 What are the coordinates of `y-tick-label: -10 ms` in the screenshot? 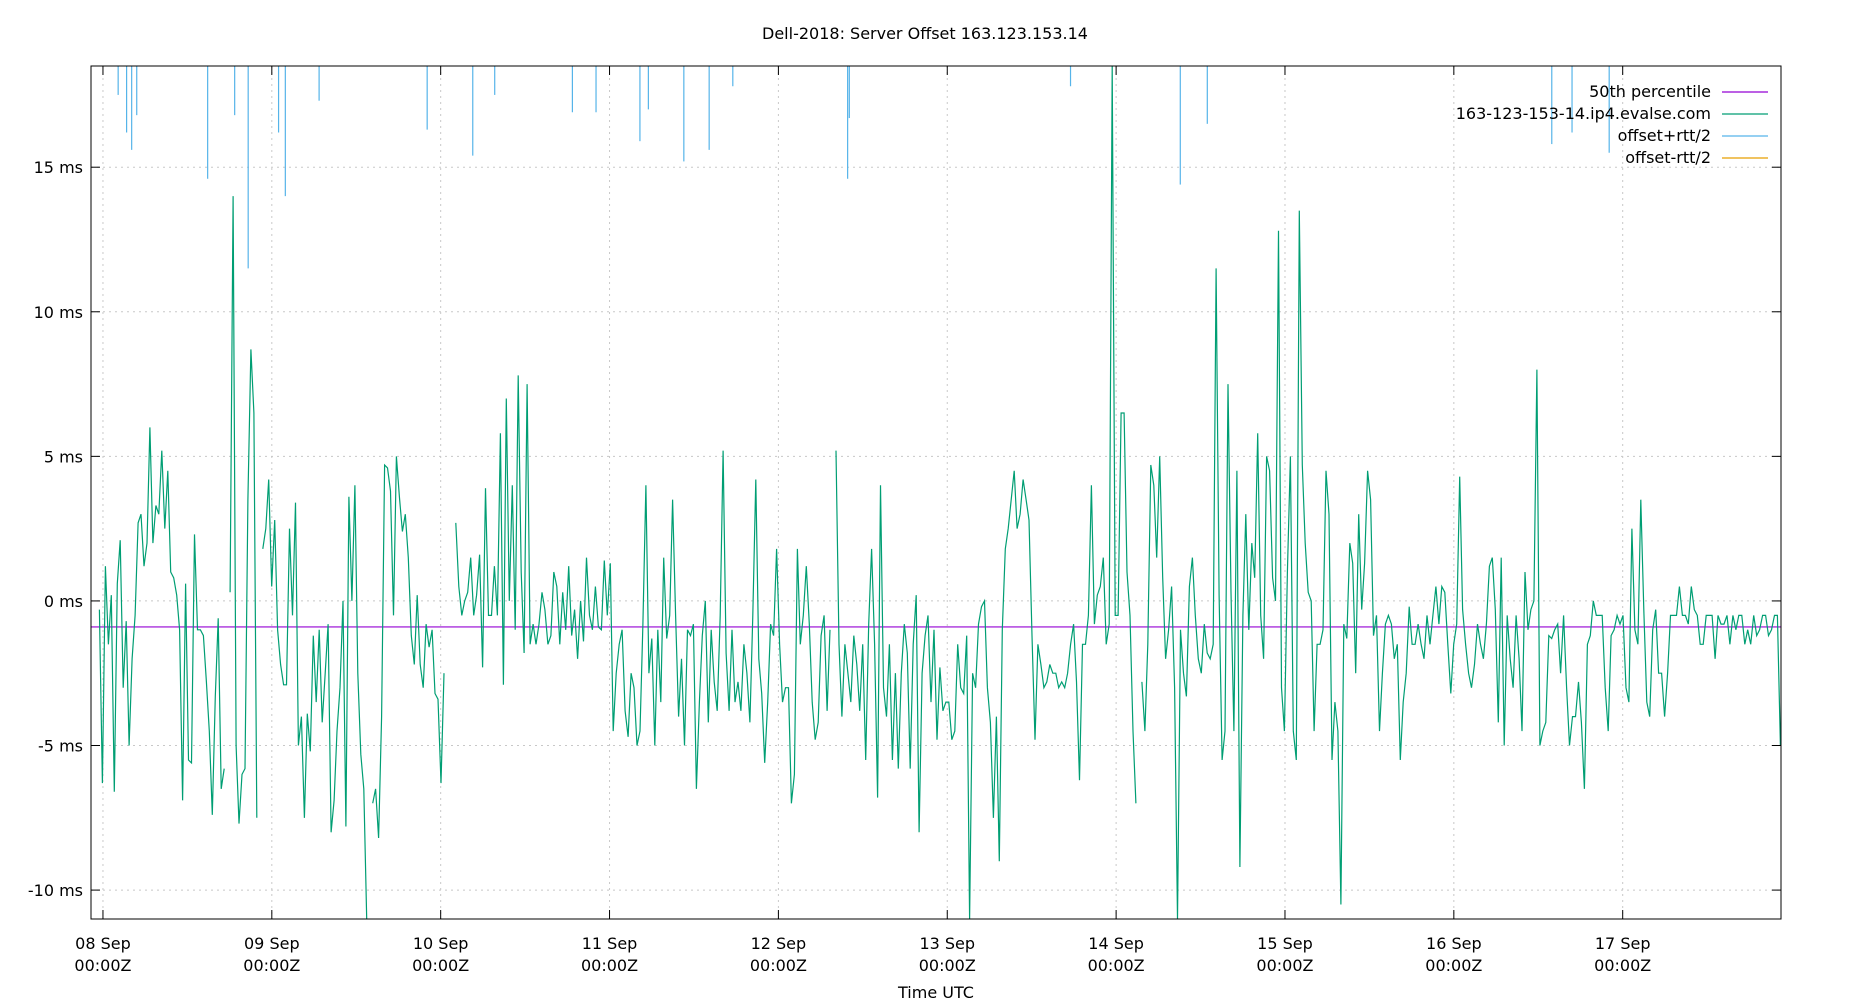 It's located at (55, 890).